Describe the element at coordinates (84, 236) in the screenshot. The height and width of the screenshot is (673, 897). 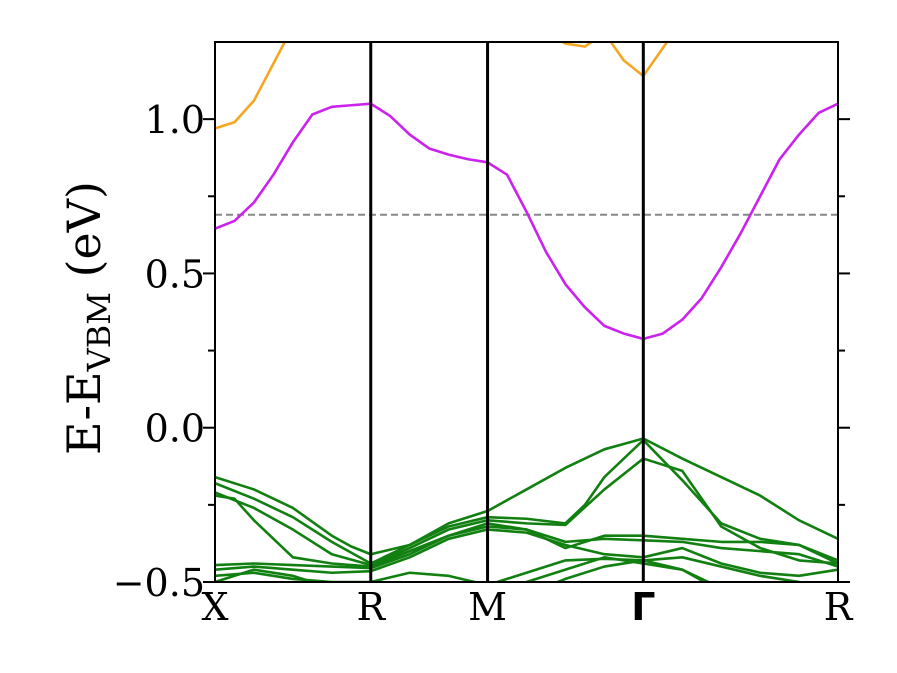
I see `y-axis-label-unit: (eV)` at that location.